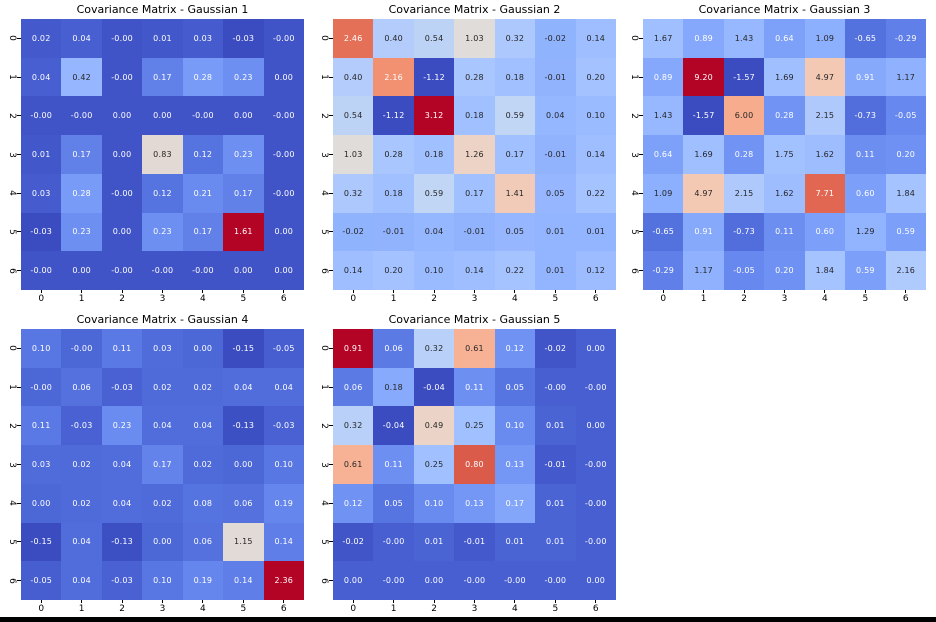 The image size is (936, 622). Describe the element at coordinates (784, 193) in the screenshot. I see `heatmap-cell: 1.62` at that location.